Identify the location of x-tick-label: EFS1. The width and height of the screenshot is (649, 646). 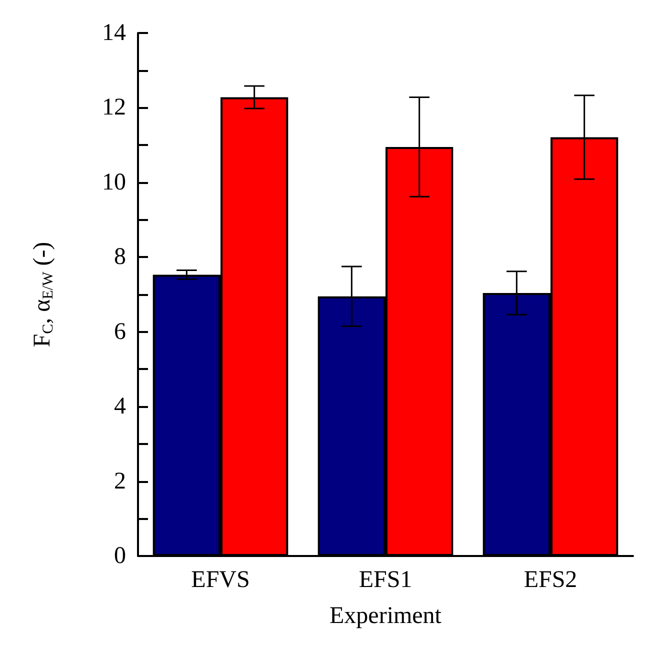
(385, 580).